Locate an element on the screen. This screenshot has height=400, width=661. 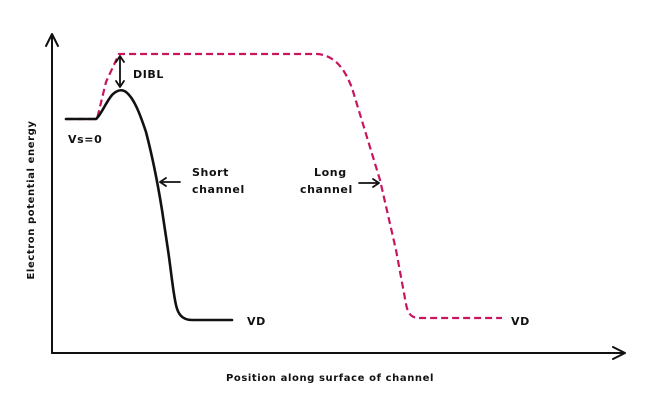
vd-short-label: VD is located at coordinates (256, 321).